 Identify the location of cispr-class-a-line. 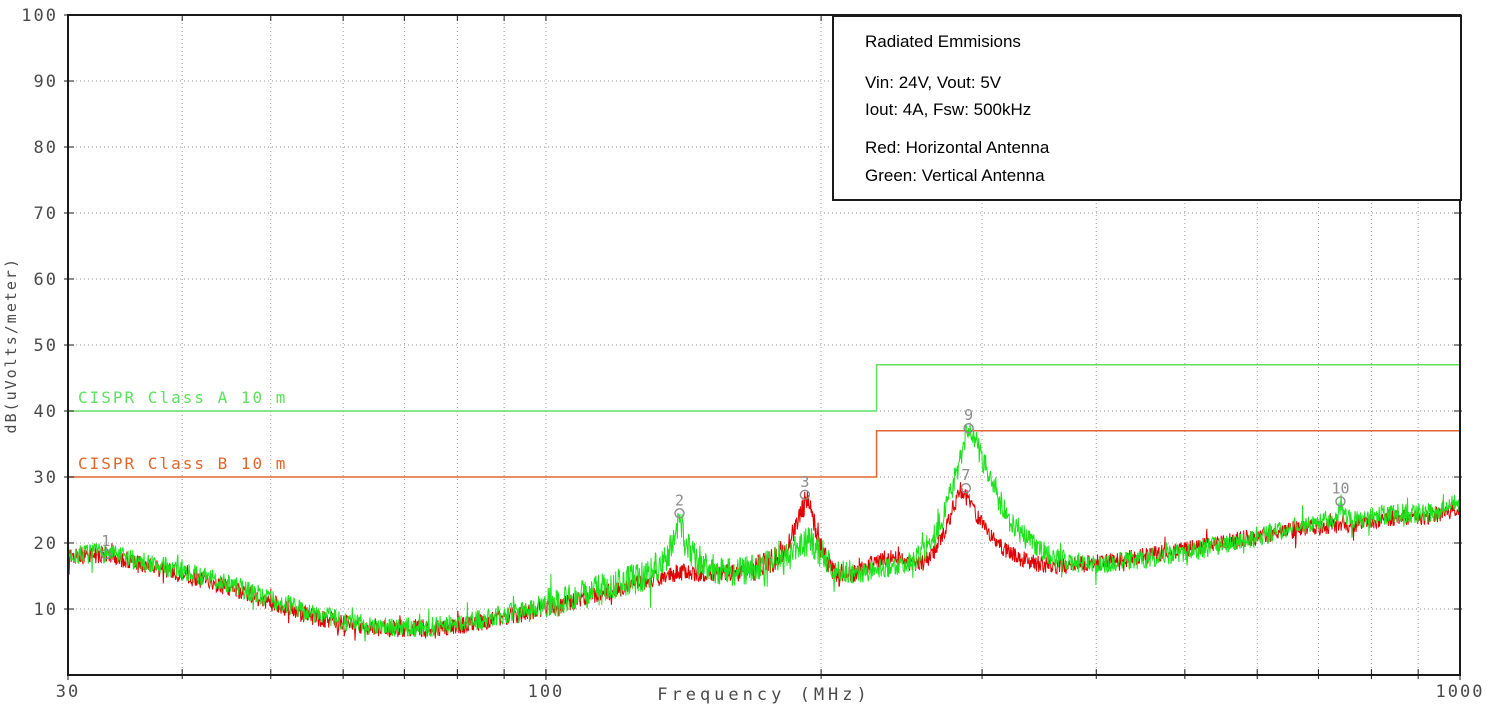
(764, 388).